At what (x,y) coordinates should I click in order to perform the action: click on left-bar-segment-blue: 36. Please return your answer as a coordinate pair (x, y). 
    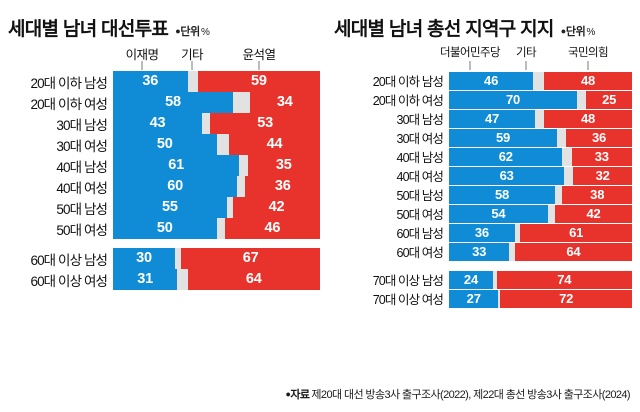
    Looking at the image, I should click on (150, 81).